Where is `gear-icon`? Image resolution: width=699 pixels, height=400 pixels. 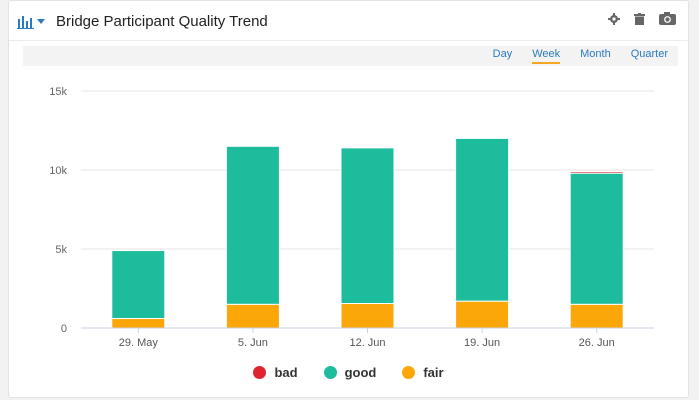
gear-icon is located at coordinates (614, 21).